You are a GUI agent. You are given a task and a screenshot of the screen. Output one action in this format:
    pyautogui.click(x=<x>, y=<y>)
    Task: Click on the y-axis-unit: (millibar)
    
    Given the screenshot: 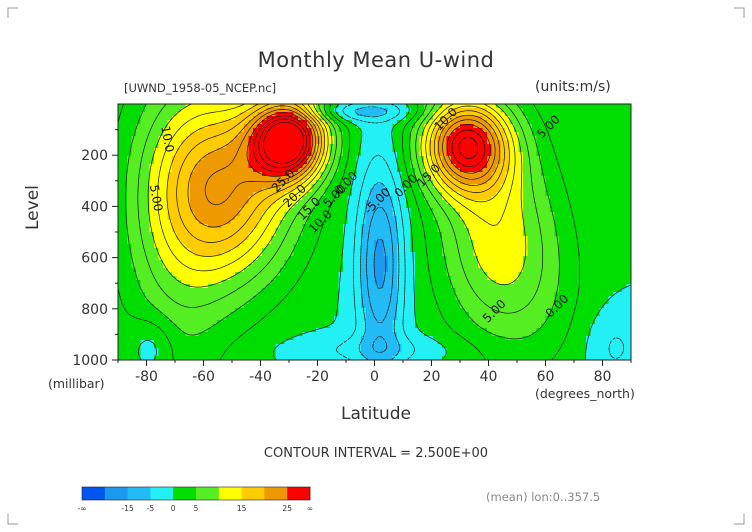 What is the action you would take?
    pyautogui.click(x=76, y=383)
    